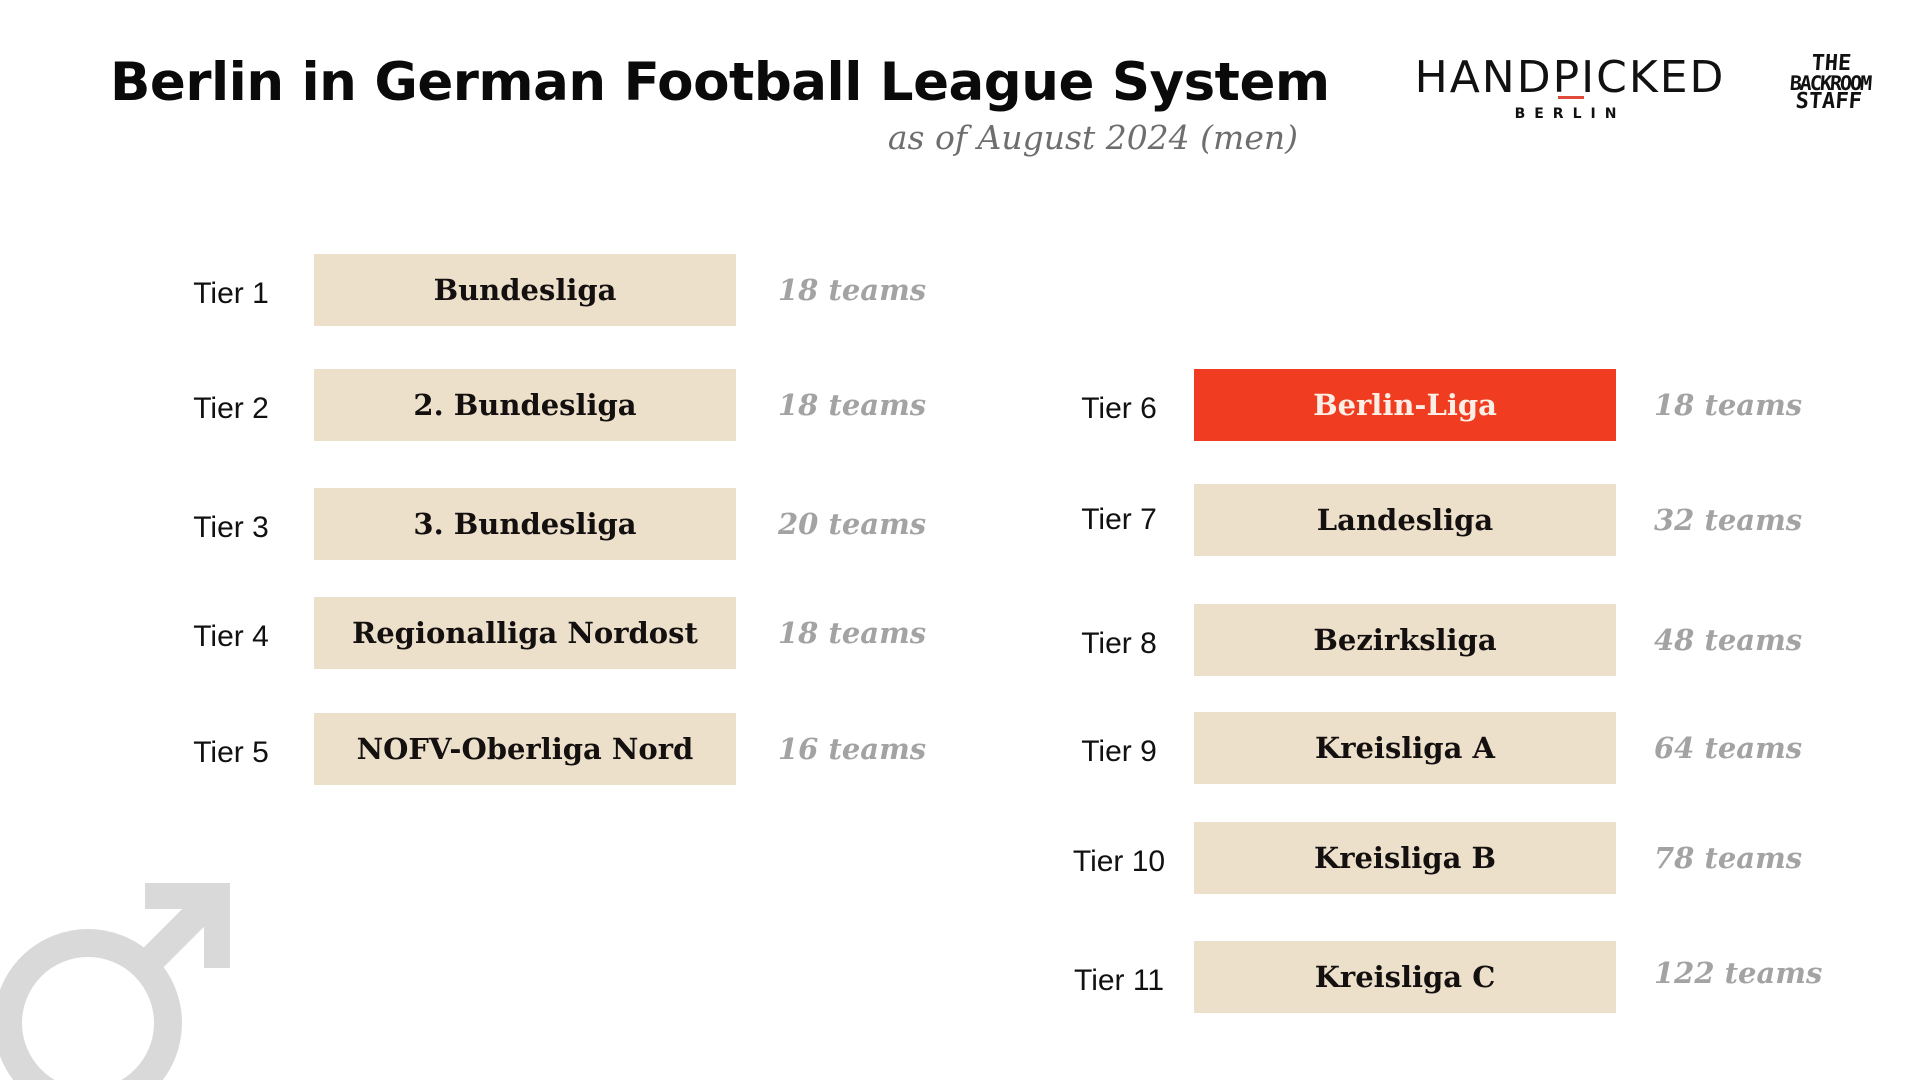 The width and height of the screenshot is (1920, 1080). I want to click on league-box: Kreisliga B, so click(1405, 858).